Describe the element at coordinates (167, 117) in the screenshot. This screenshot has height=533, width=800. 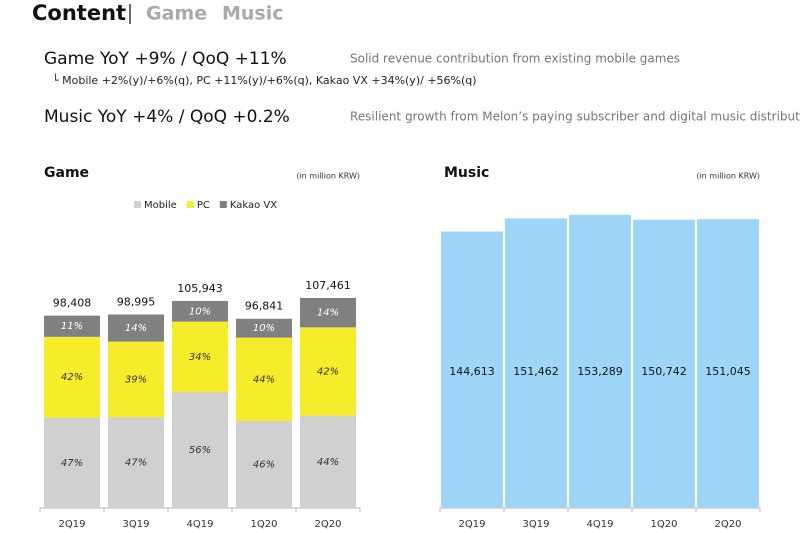
I see `headline: Music YoY +4% / QoQ +0.2%` at that location.